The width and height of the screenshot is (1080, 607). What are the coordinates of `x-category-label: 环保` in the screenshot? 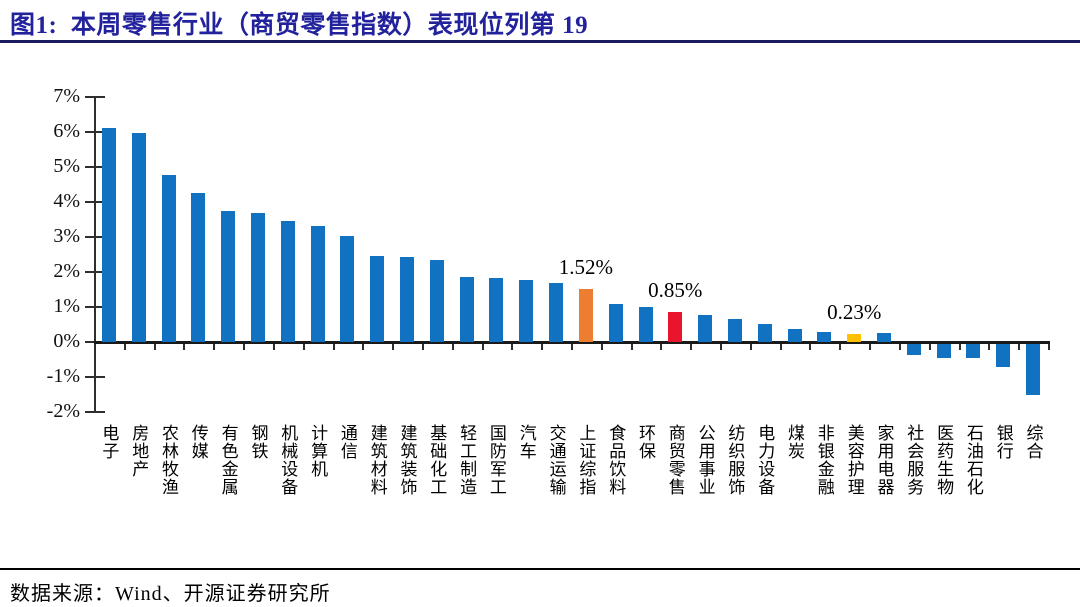 It's located at (645, 442).